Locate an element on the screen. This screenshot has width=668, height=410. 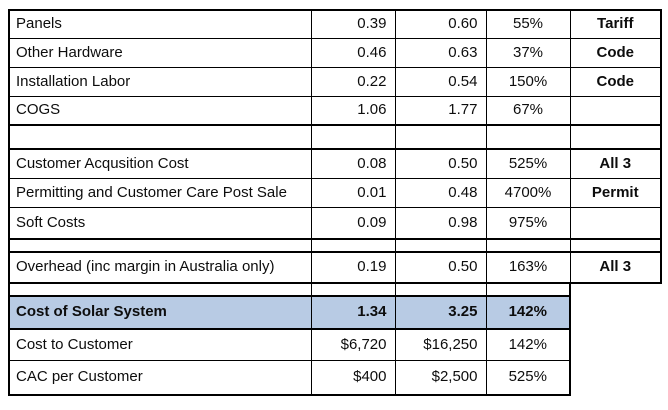
value-col1-cell: $400 is located at coordinates (353, 378).